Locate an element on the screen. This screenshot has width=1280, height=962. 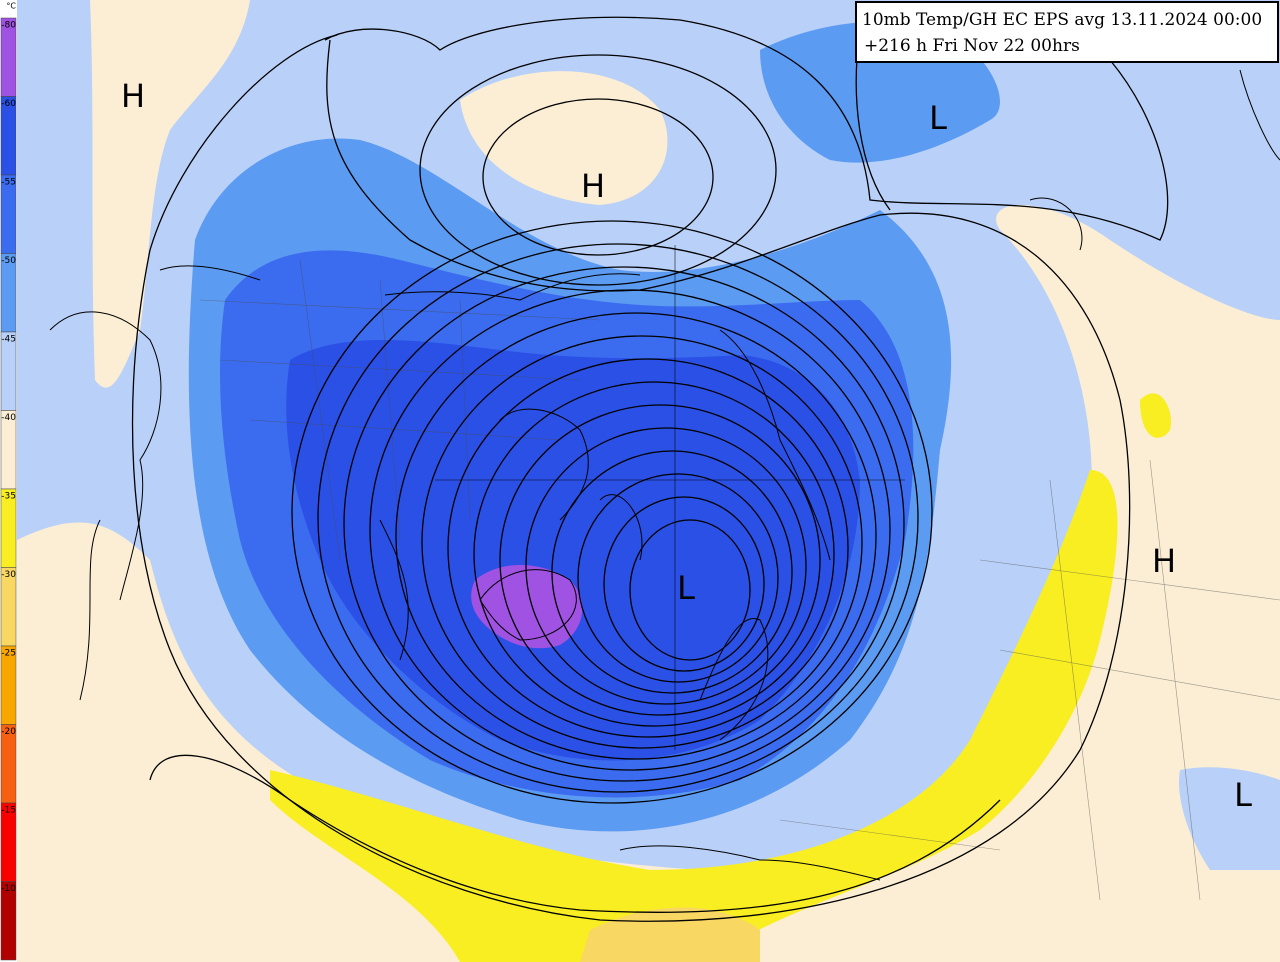
legend-label: -50 is located at coordinates (8, 261).